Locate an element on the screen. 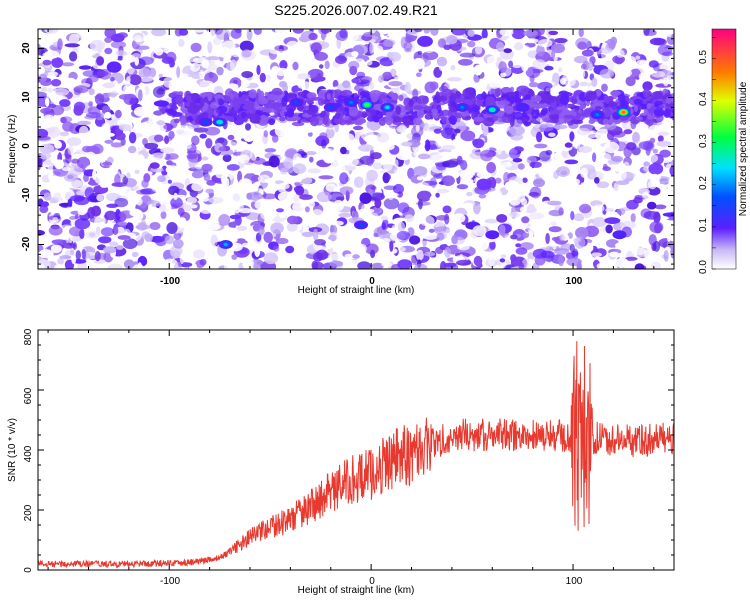 Image resolution: width=750 pixels, height=600 pixels. colorbar-tick-label: 0.4 is located at coordinates (703, 99).